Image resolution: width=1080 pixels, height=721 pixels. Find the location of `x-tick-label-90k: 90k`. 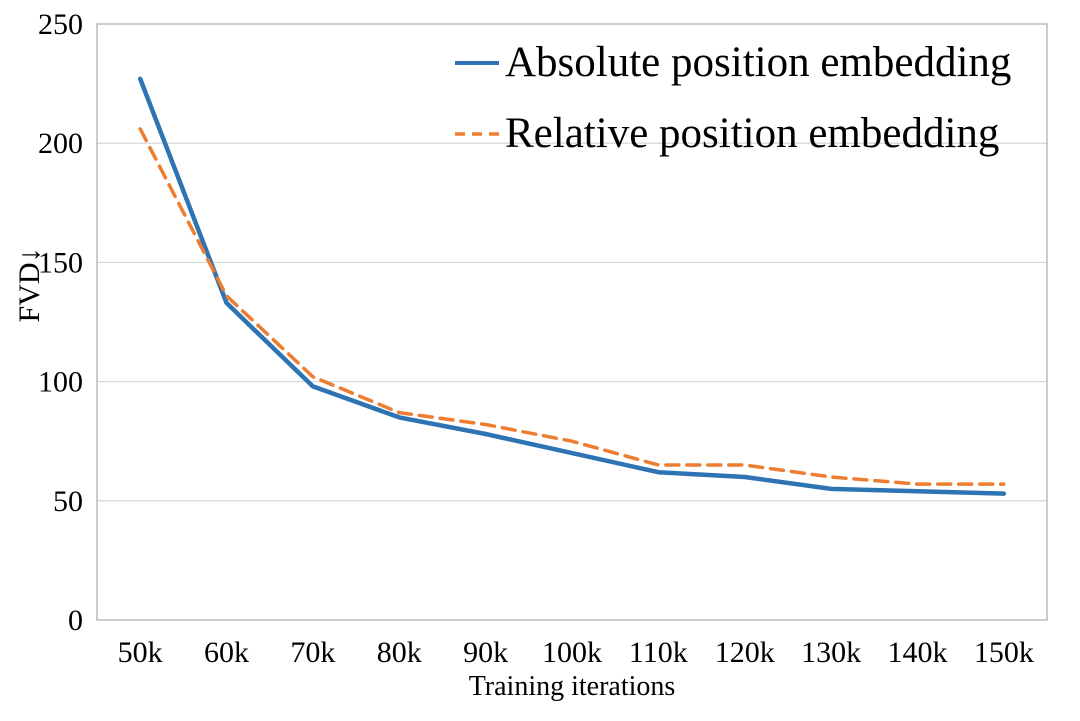

x-tick-label-90k: 90k is located at coordinates (485, 652).